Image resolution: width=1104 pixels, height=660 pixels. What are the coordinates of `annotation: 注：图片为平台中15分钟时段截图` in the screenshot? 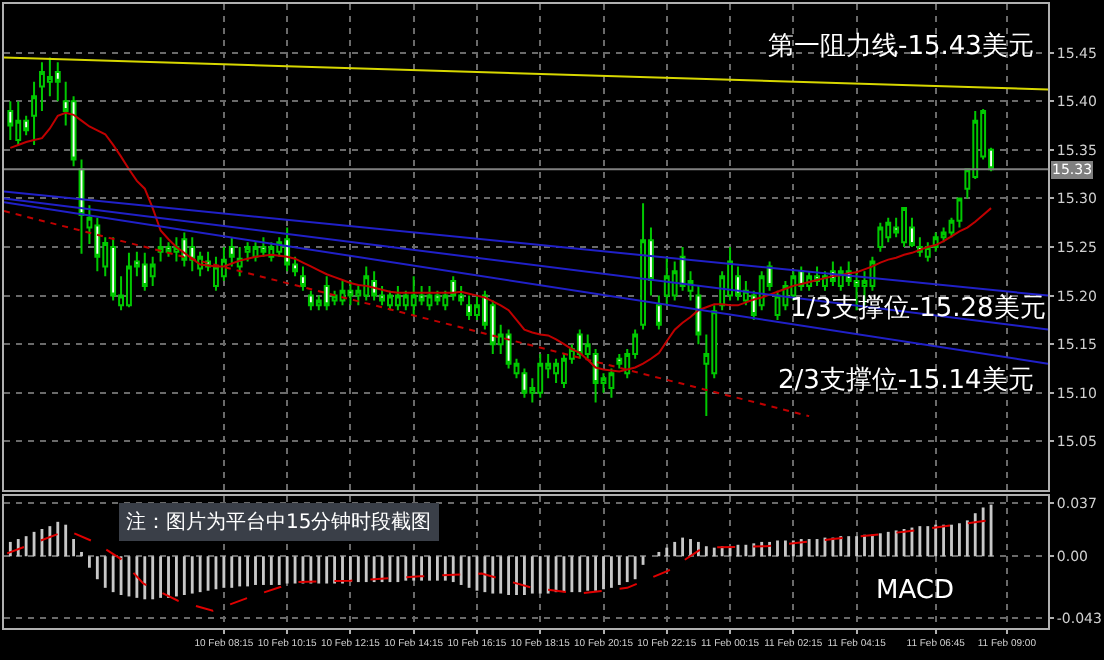 It's located at (279, 522).